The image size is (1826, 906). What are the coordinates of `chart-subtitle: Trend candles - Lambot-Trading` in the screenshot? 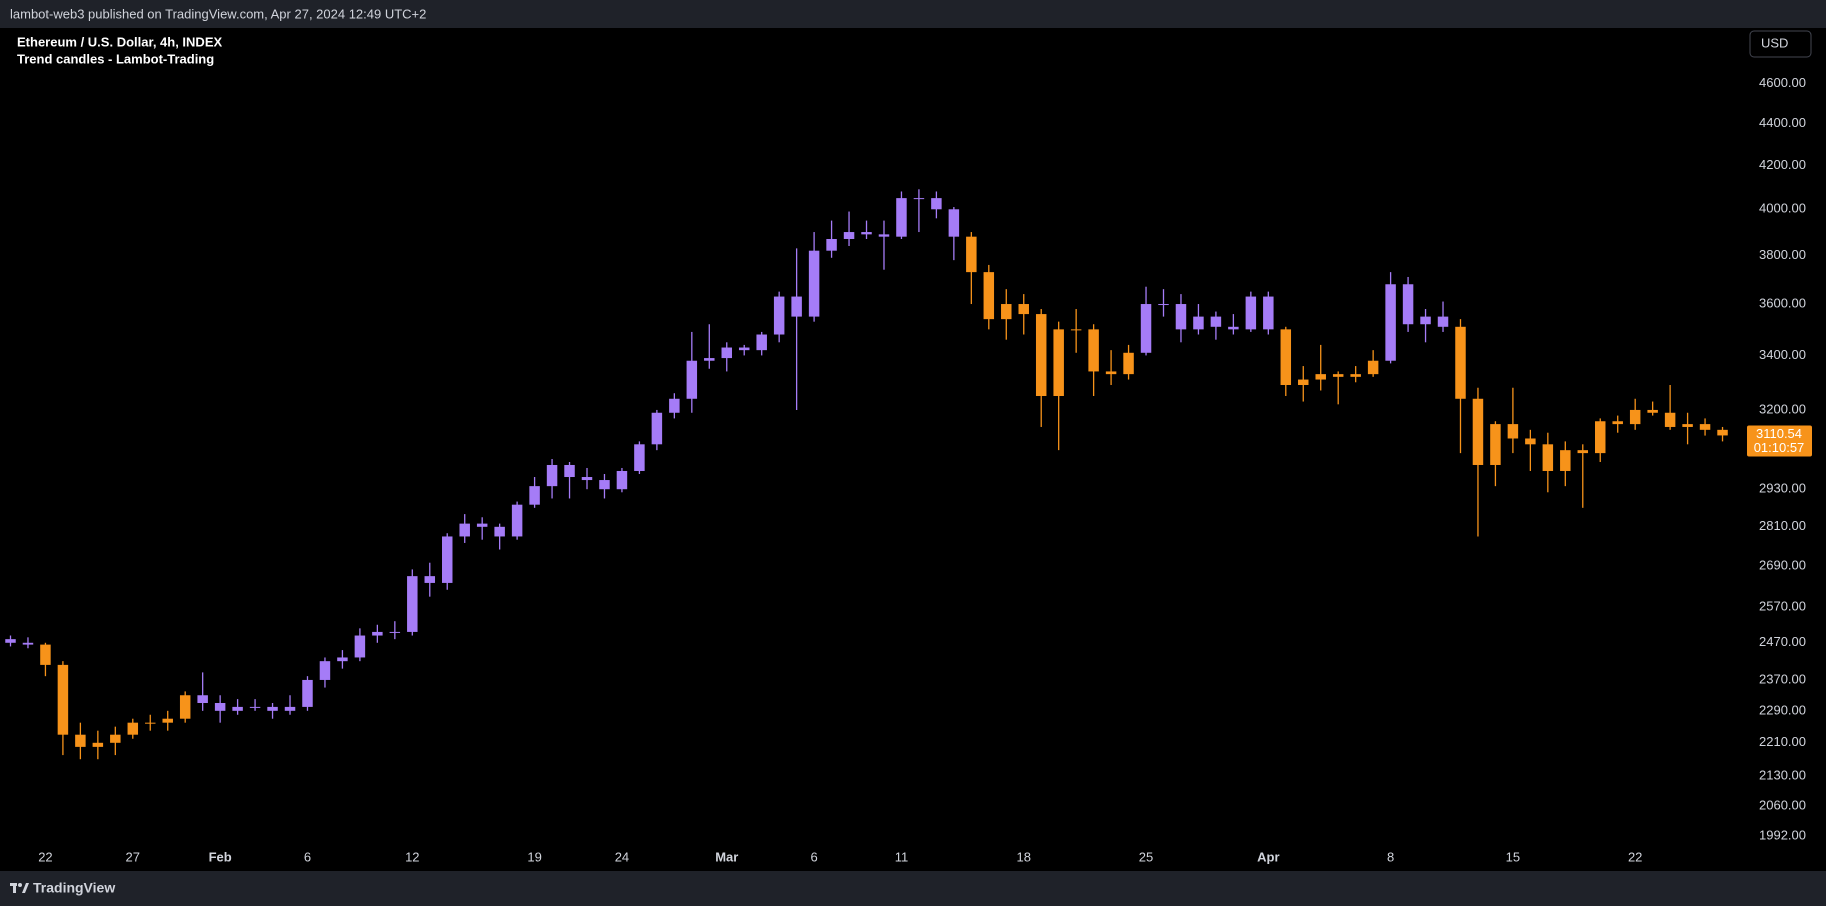 It's located at (115, 58).